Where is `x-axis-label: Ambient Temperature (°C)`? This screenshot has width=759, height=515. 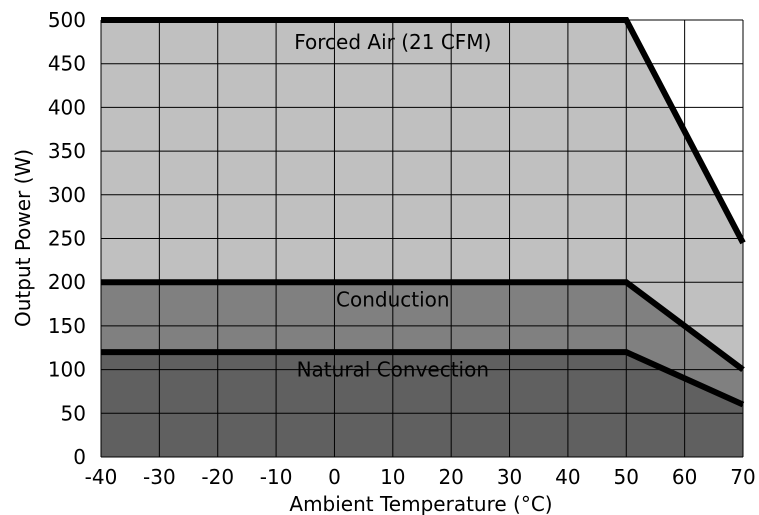
x-axis-label: Ambient Temperature (°C) is located at coordinates (420, 503).